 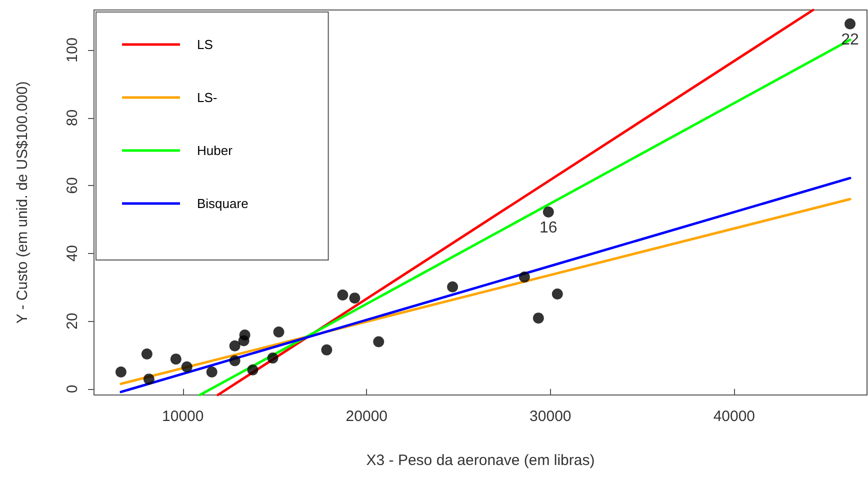 I want to click on y-tick-label: 80, so click(x=72, y=117).